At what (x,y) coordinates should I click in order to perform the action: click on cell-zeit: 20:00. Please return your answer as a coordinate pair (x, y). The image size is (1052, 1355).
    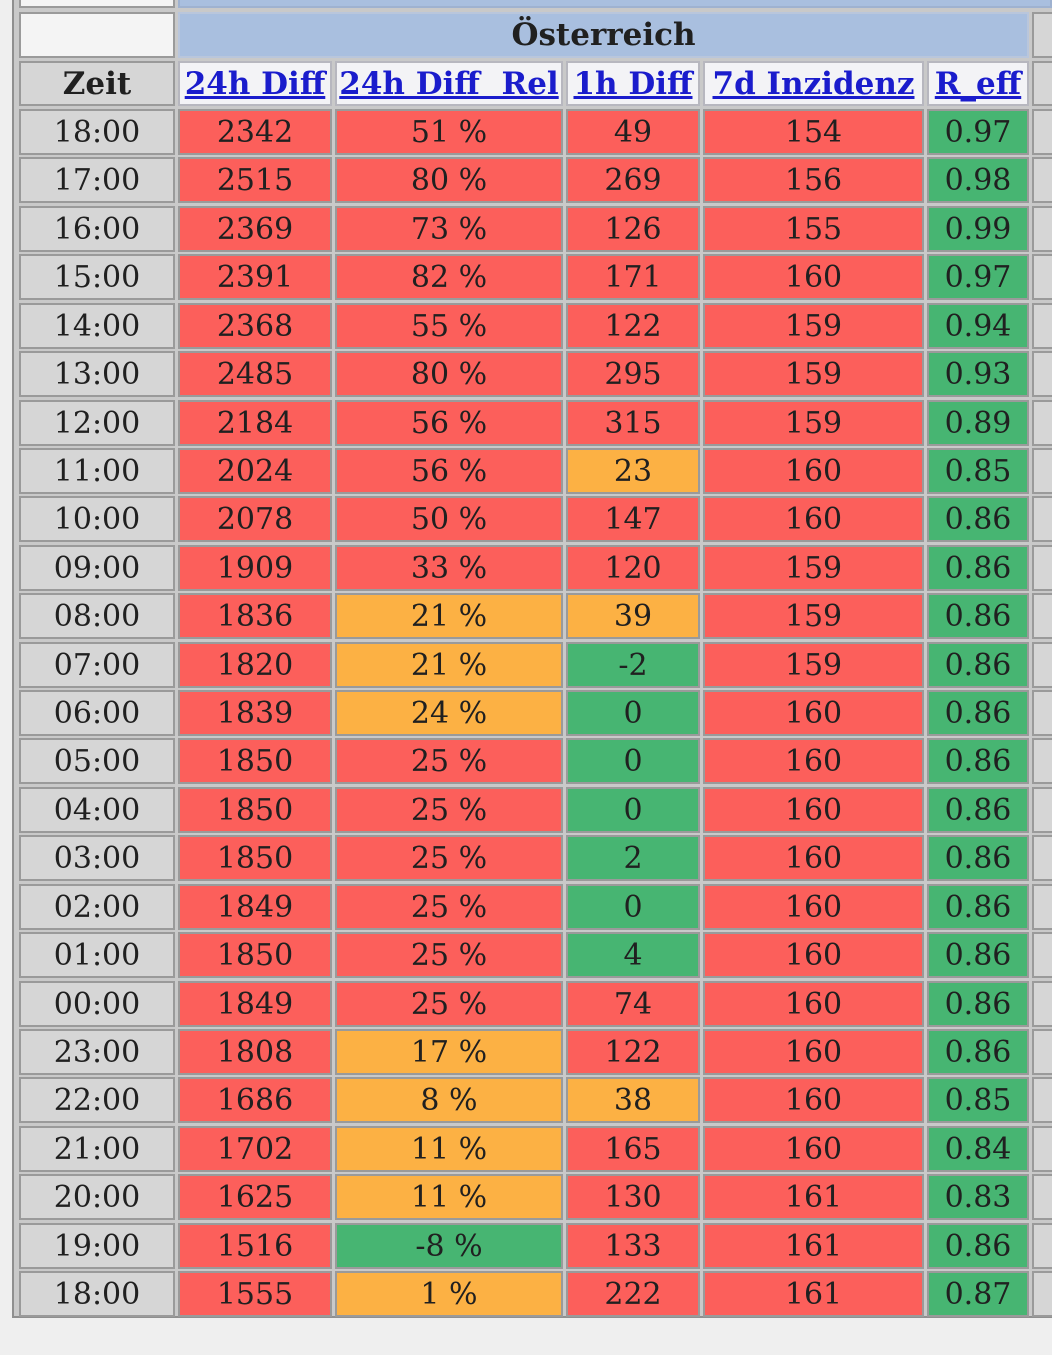
    Looking at the image, I should click on (97, 1197).